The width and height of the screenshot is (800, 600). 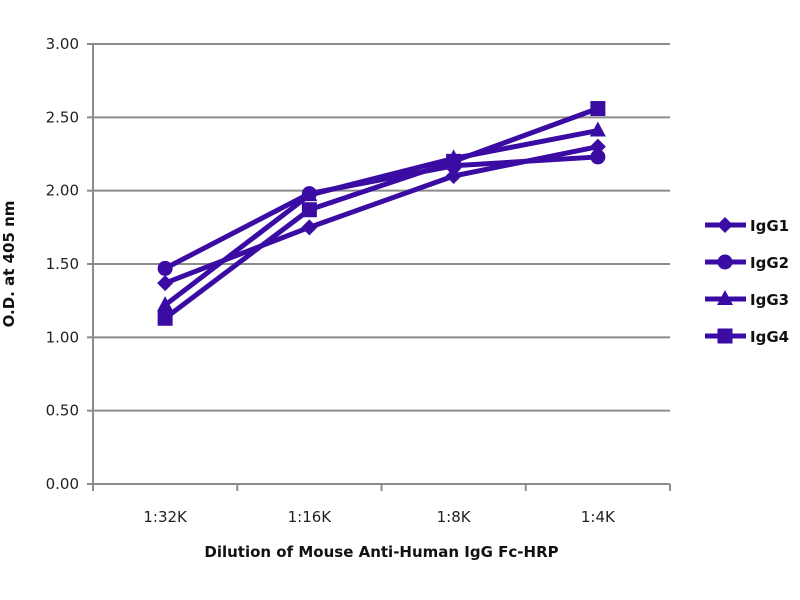 I want to click on x-tick-label: 1:16K, so click(x=310, y=517).